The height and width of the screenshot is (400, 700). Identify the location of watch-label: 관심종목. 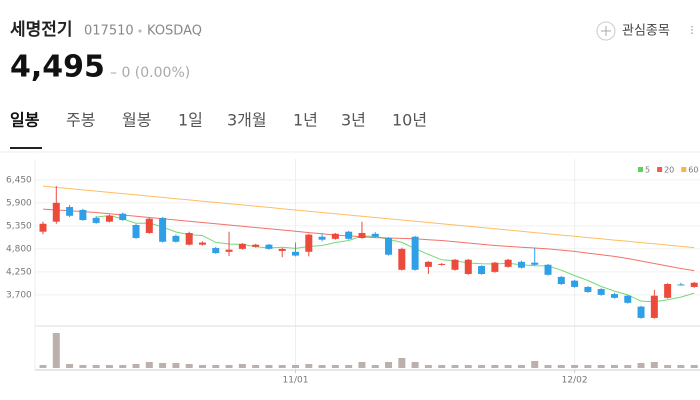
(646, 31).